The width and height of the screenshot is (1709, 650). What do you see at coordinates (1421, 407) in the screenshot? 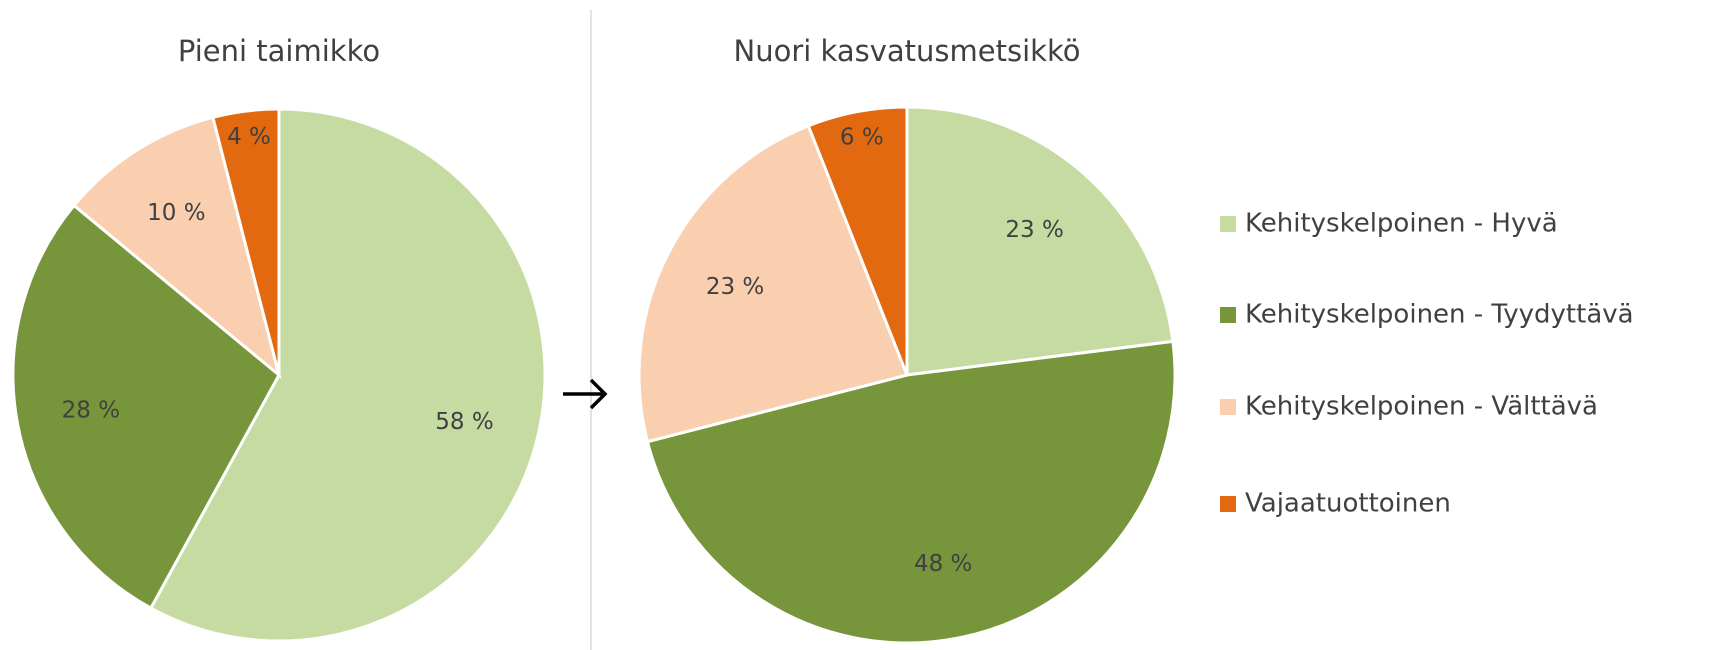
I see `legend-label: Kehityskelpoinen - Välttävä` at bounding box center [1421, 407].